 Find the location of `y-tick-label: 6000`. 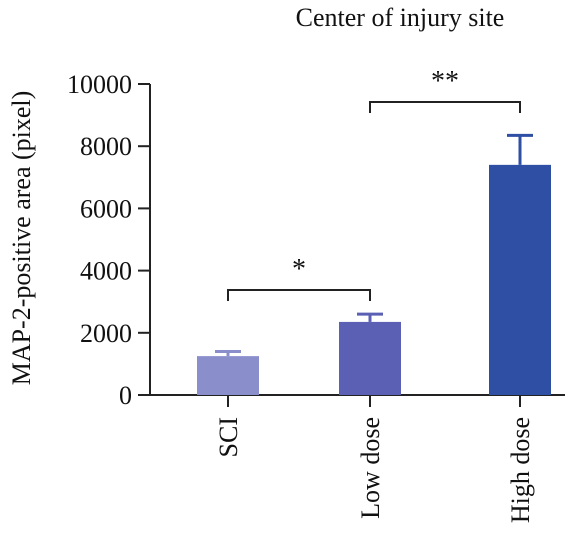

y-tick-label: 6000 is located at coordinates (106, 208).